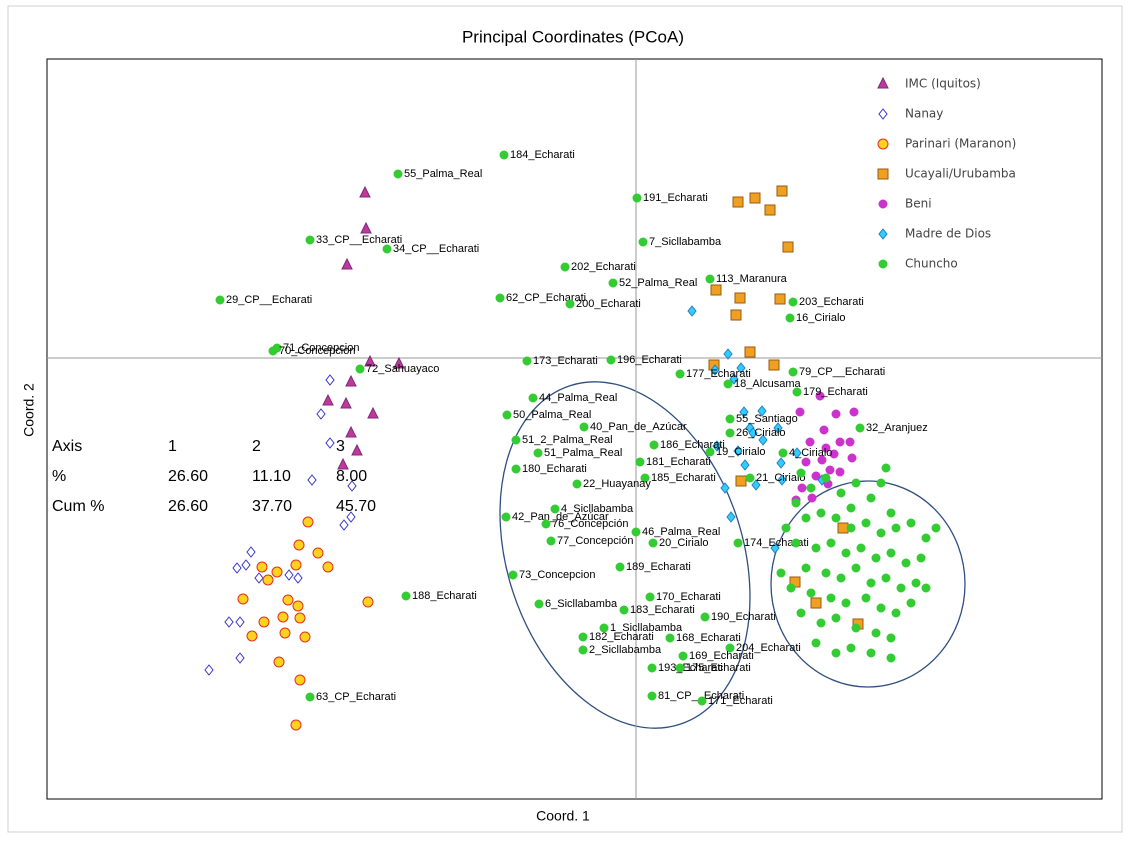 This screenshot has width=1134, height=843. I want to click on stats-cell: 37.70, so click(272, 506).